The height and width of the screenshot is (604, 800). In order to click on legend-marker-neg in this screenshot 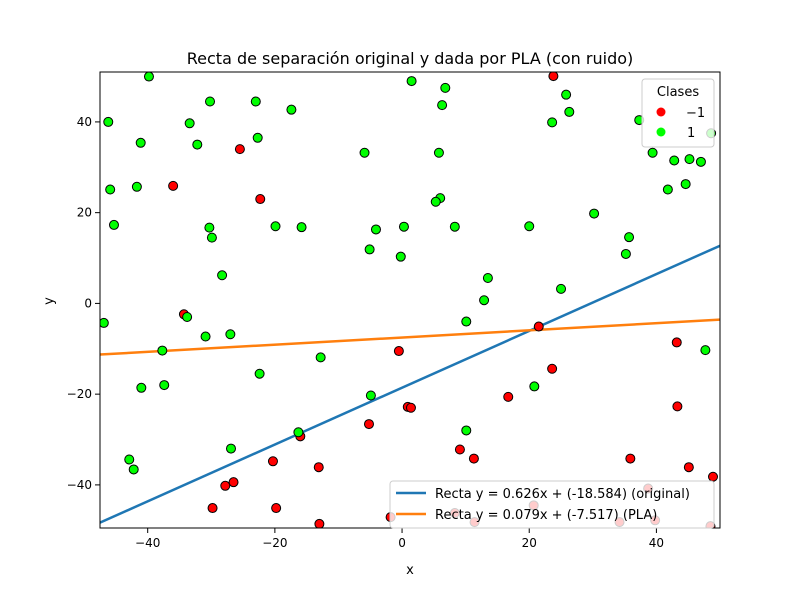, I will do `click(661, 112)`.